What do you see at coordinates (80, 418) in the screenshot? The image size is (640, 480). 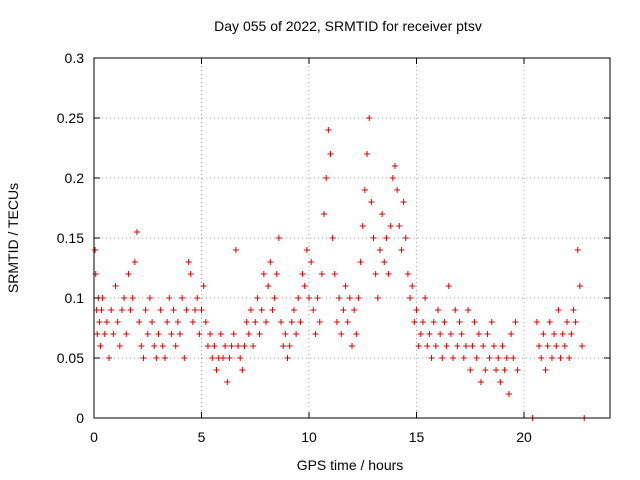 I see `y-tick-label: 0` at bounding box center [80, 418].